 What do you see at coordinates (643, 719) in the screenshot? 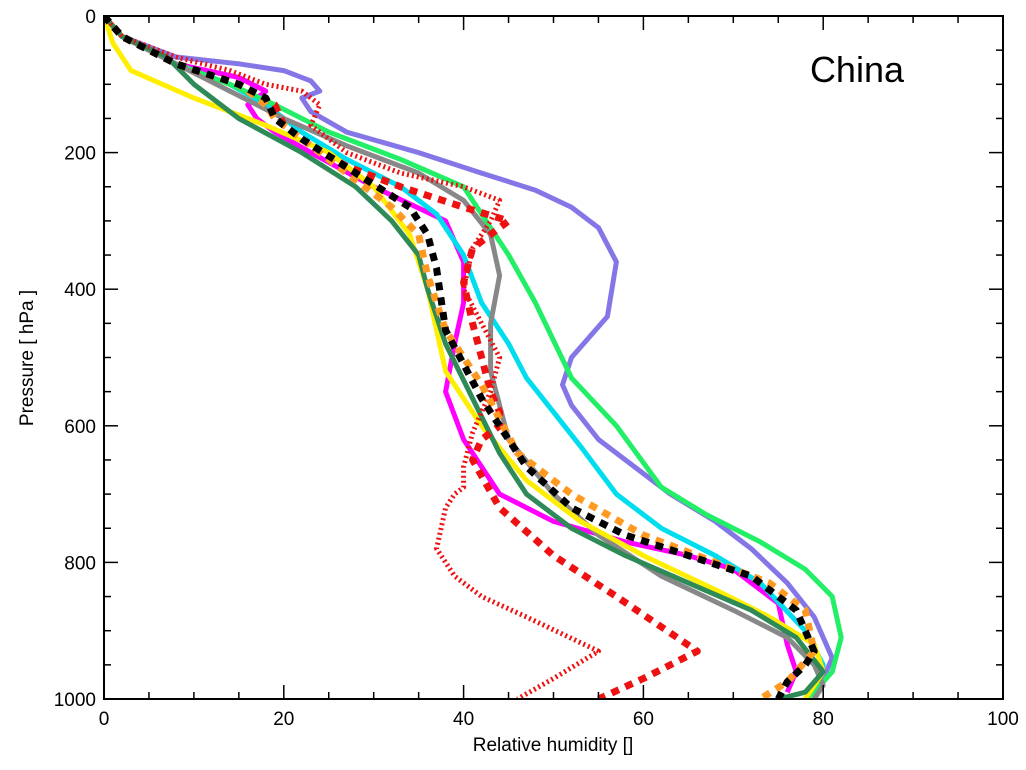
I see `x-tick-label: 60` at bounding box center [643, 719].